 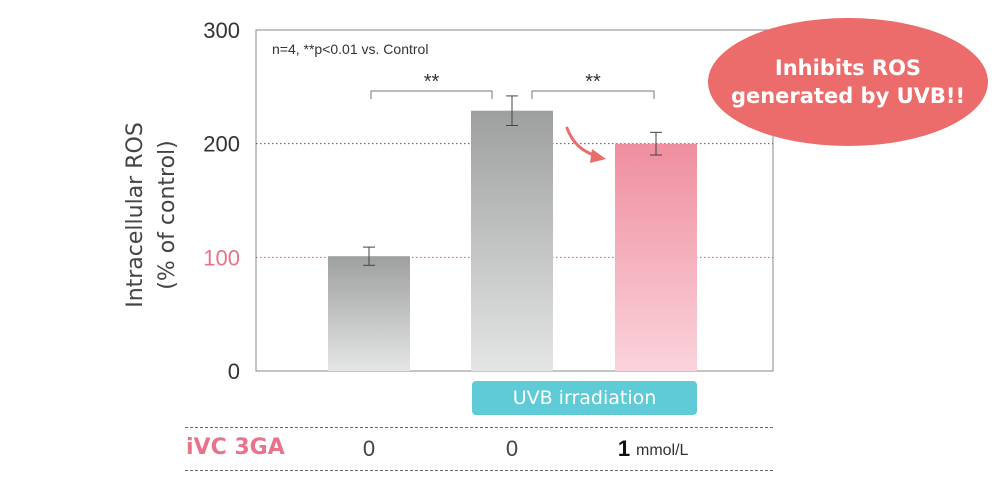 I want to click on significance-brackets: ** **, so click(x=512, y=85).